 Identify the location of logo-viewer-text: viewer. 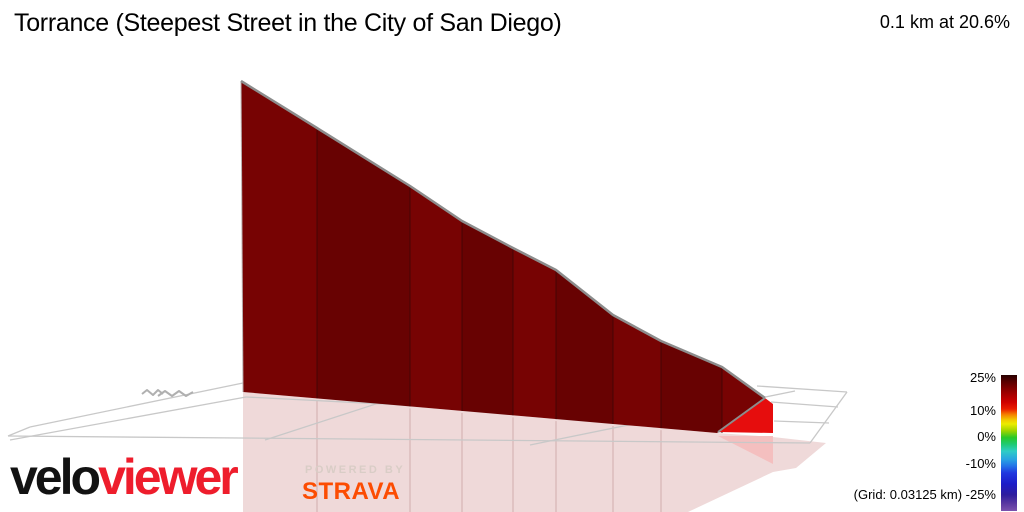
(168, 477).